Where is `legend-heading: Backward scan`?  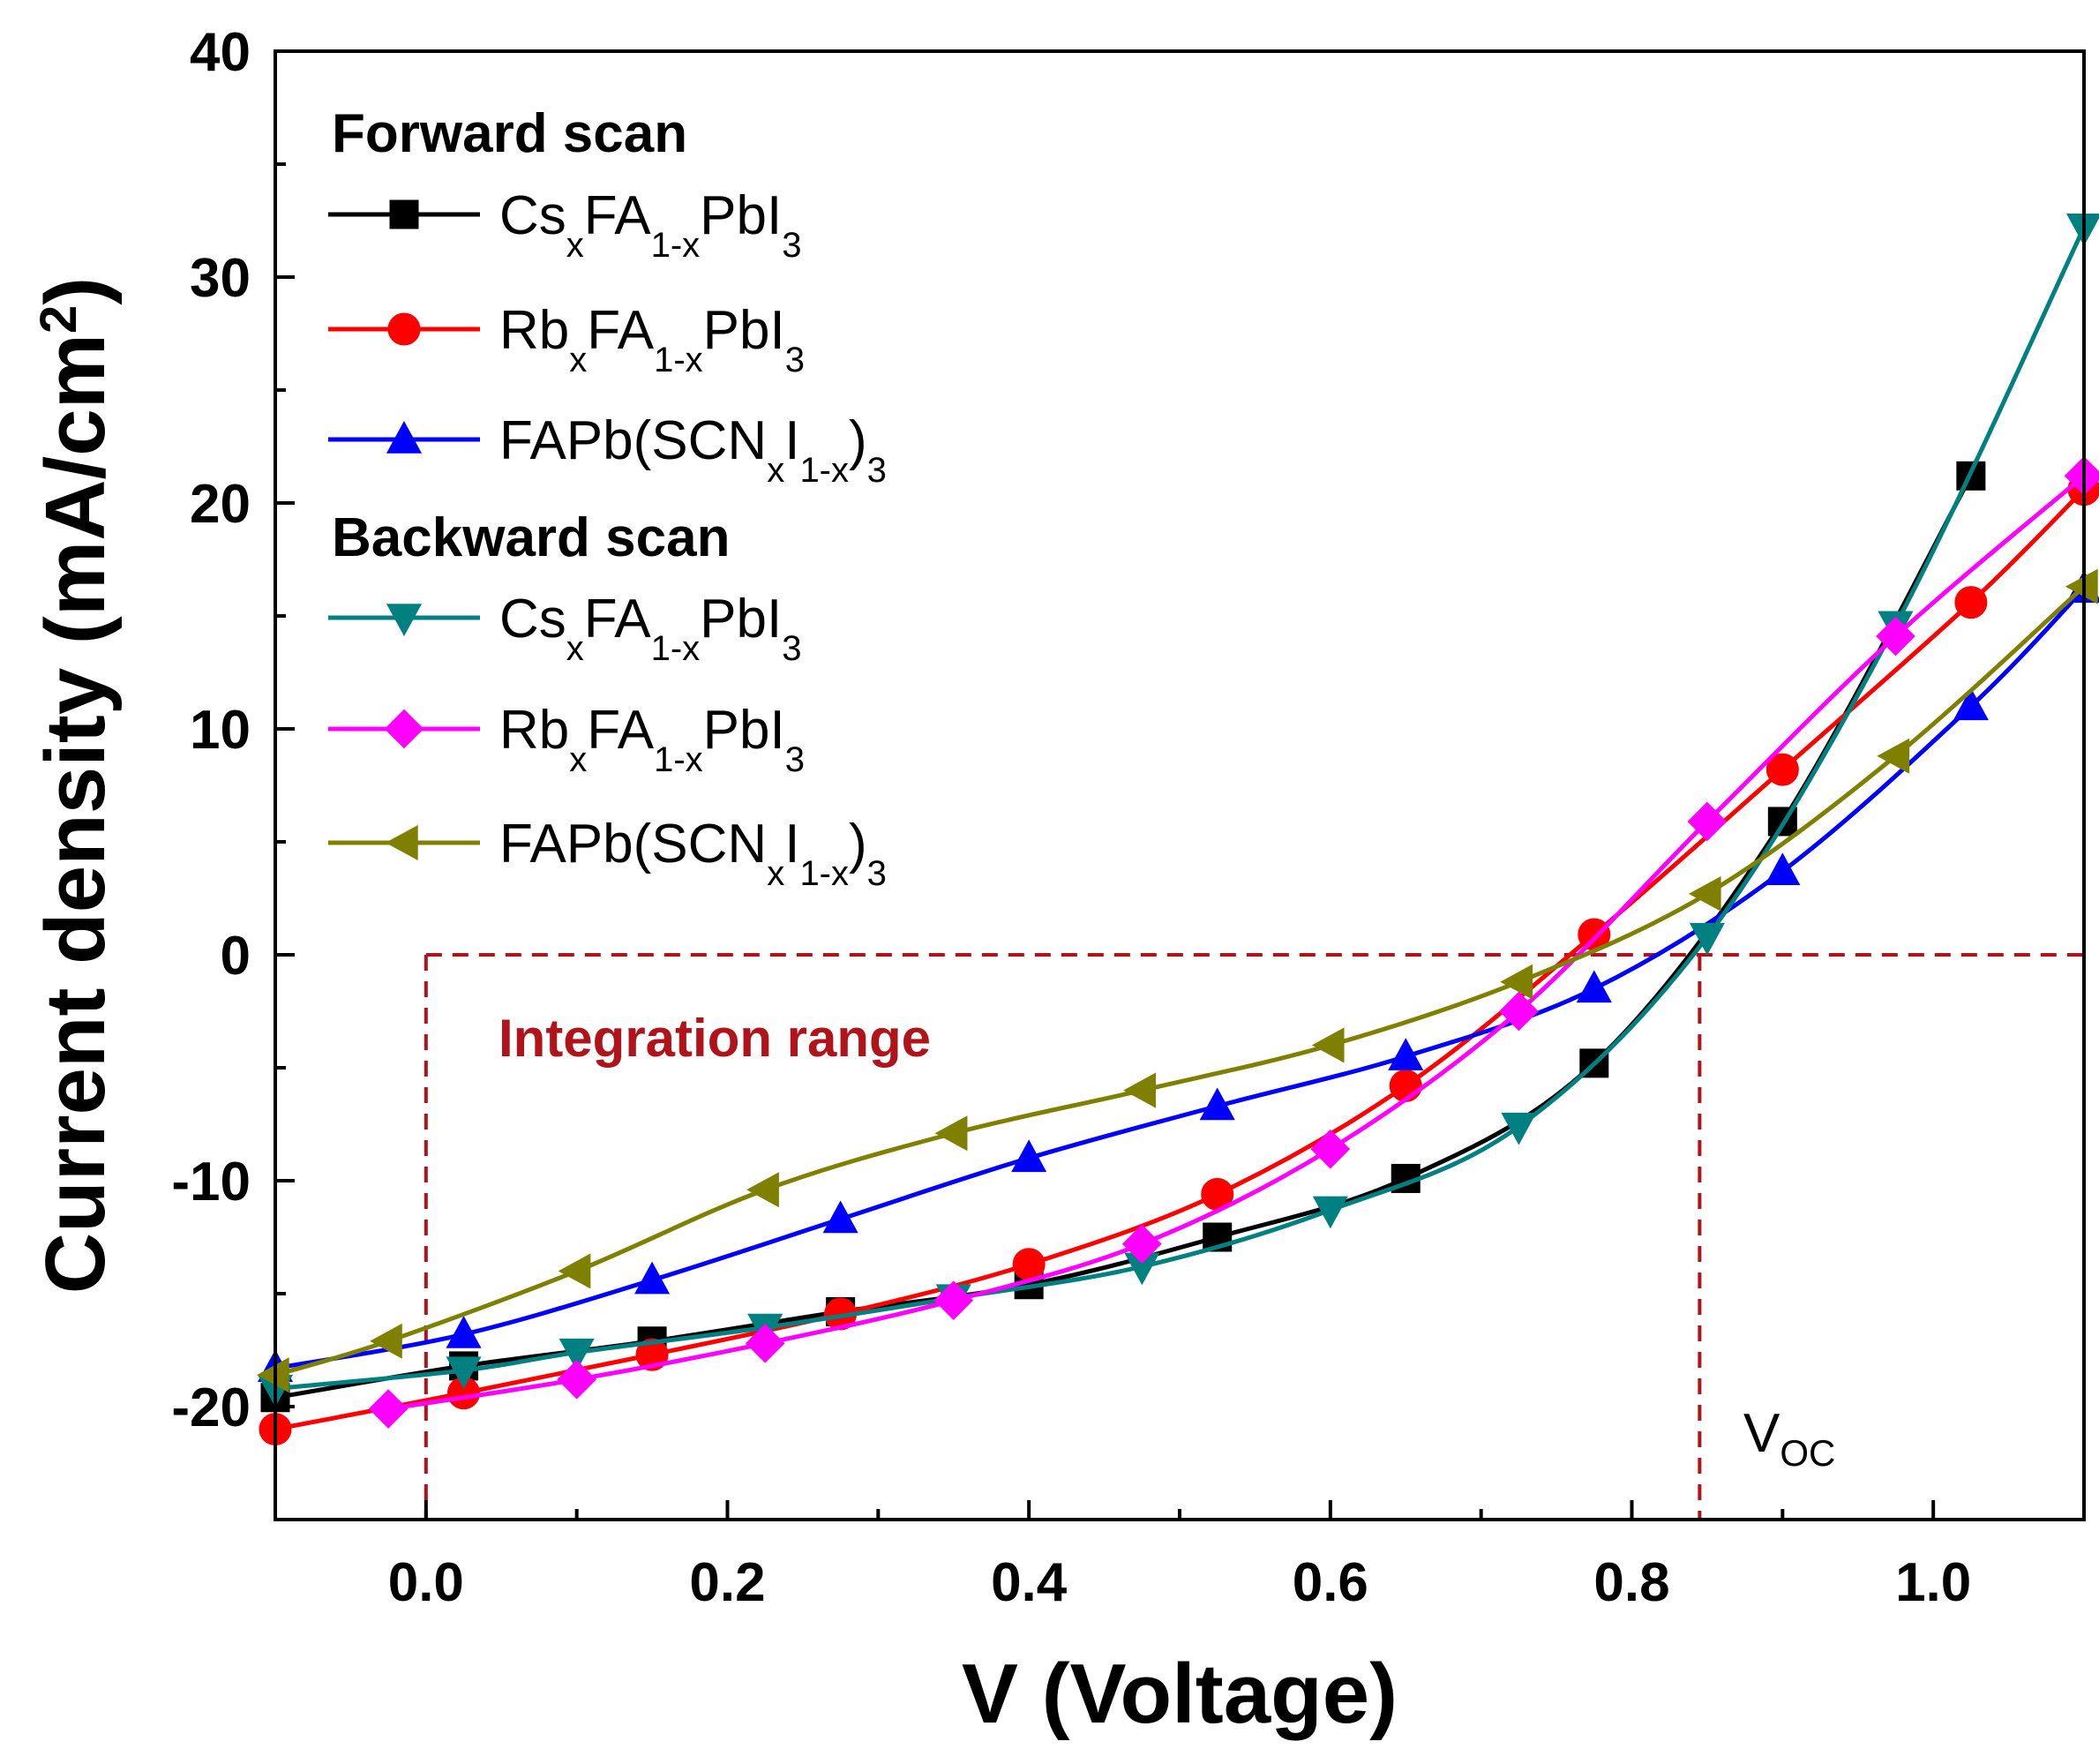 legend-heading: Backward scan is located at coordinates (531, 537).